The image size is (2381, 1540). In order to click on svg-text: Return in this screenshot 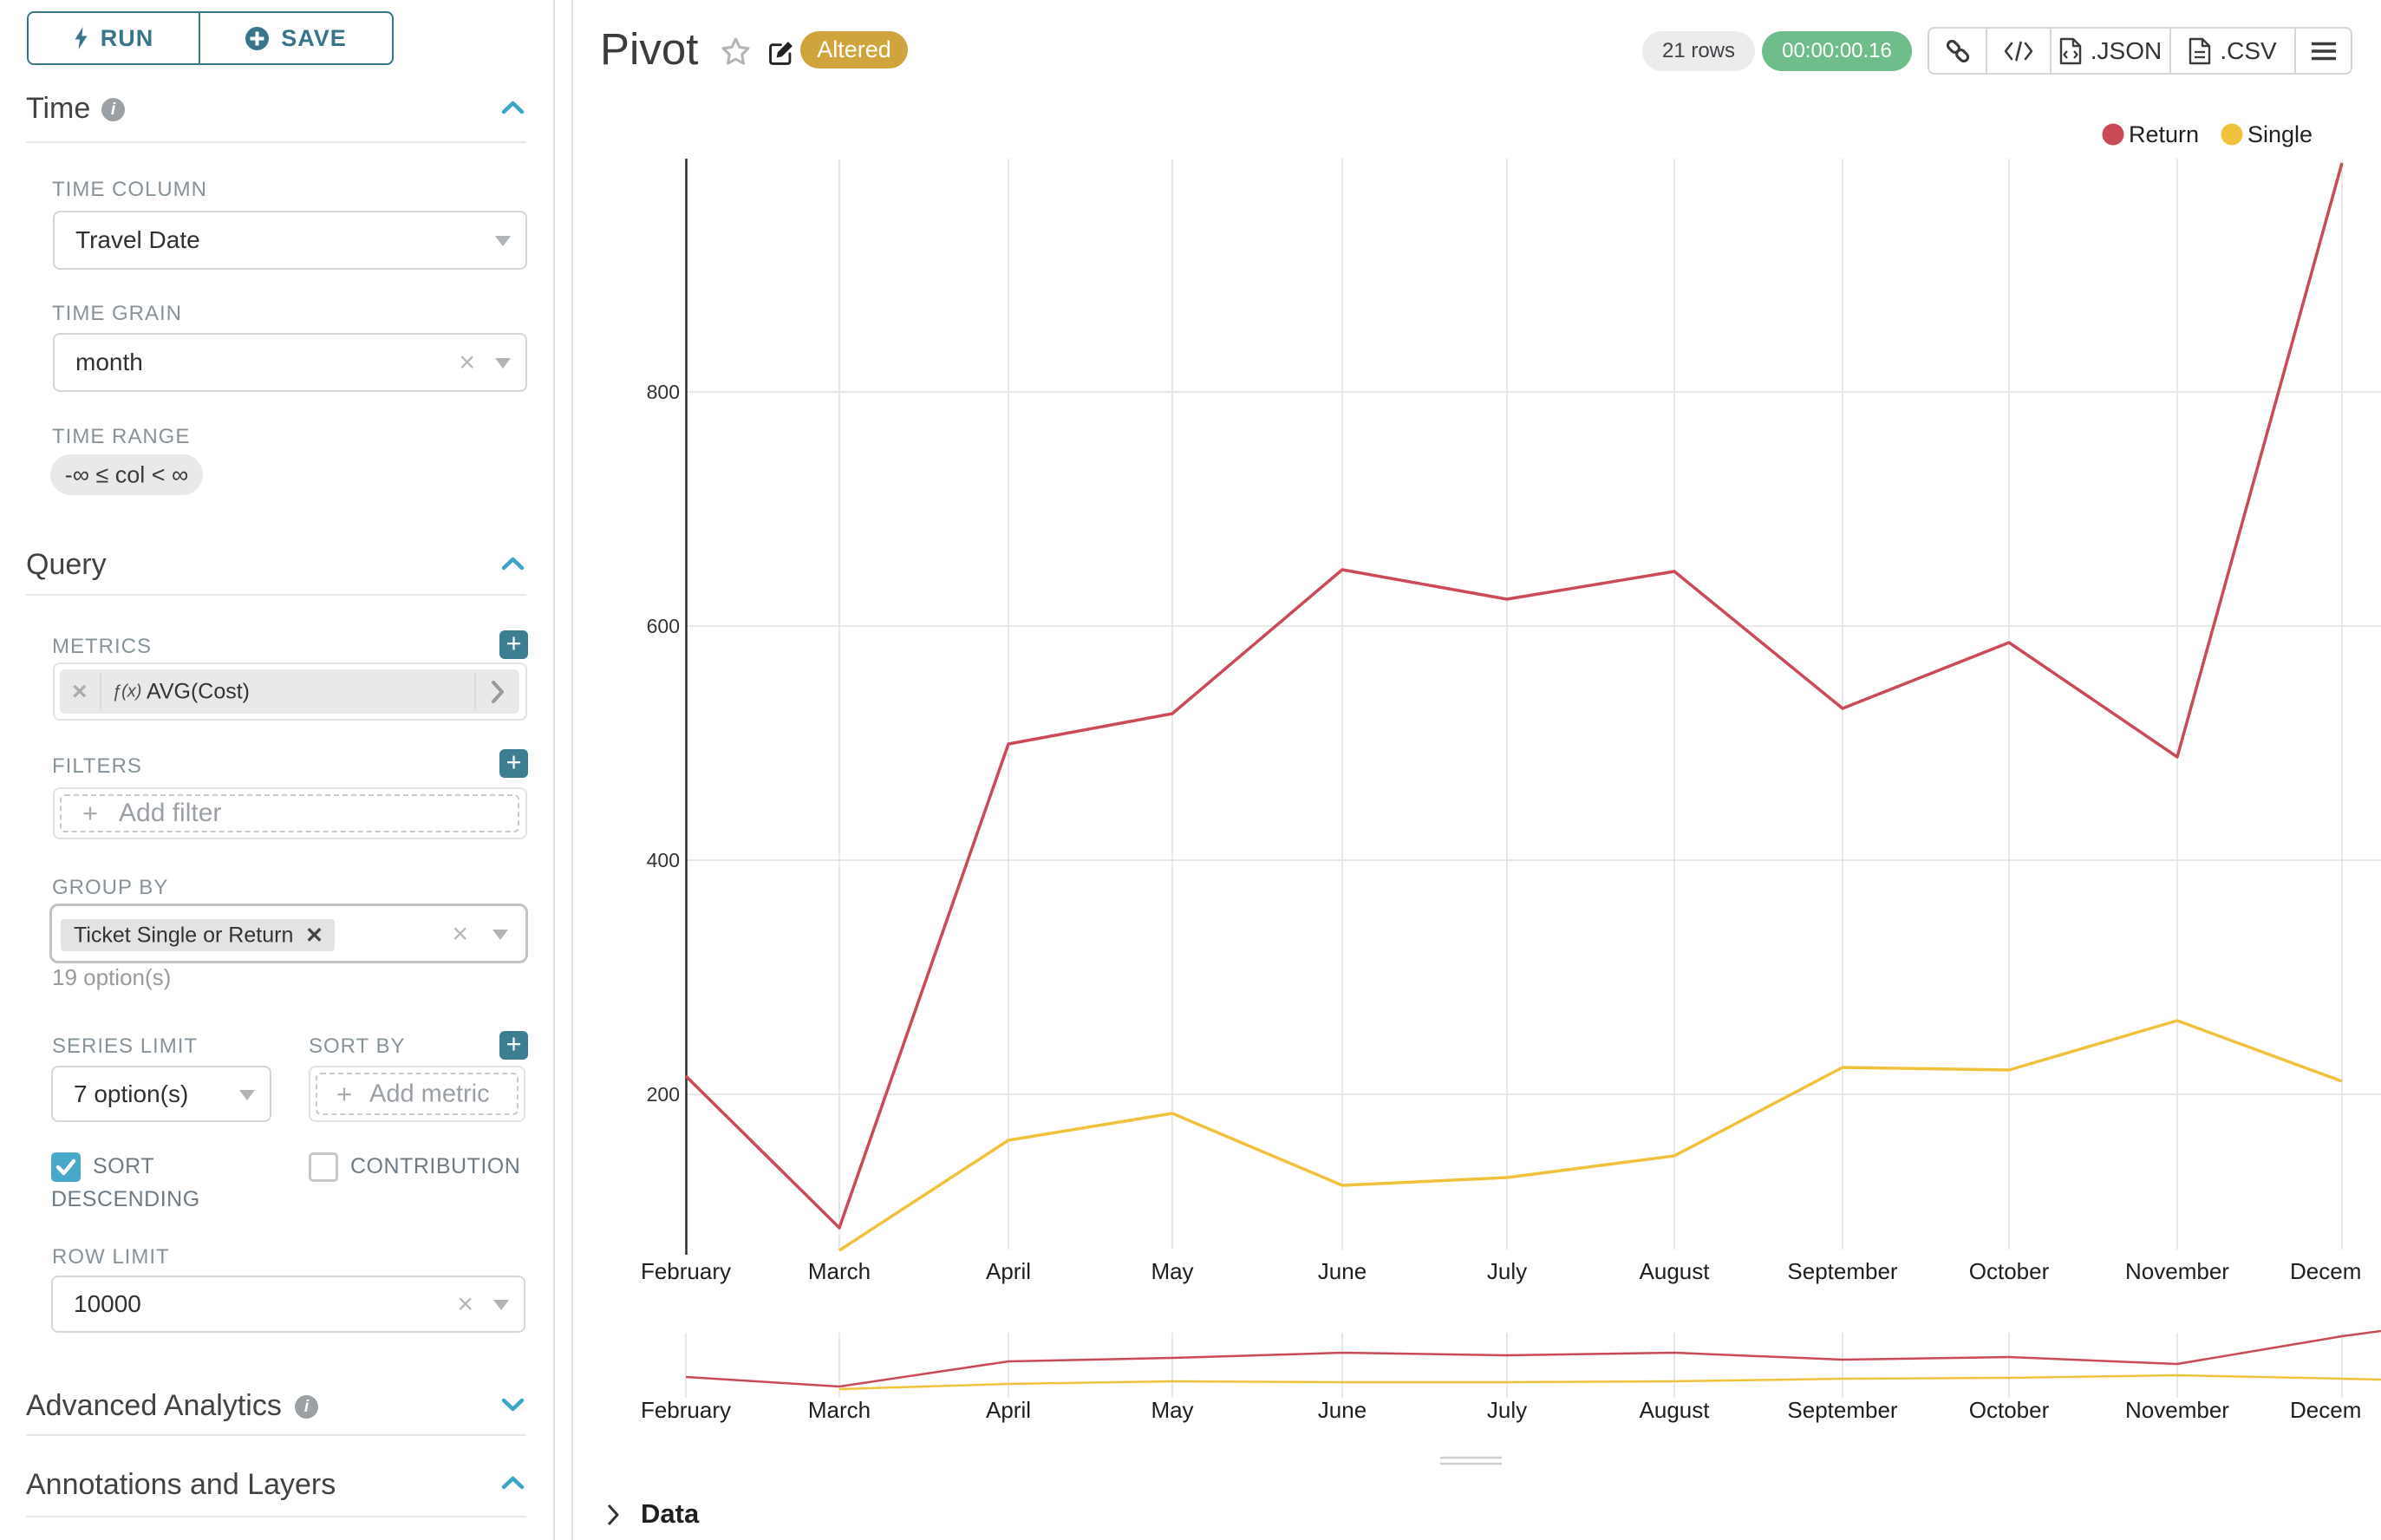, I will do `click(2164, 134)`.